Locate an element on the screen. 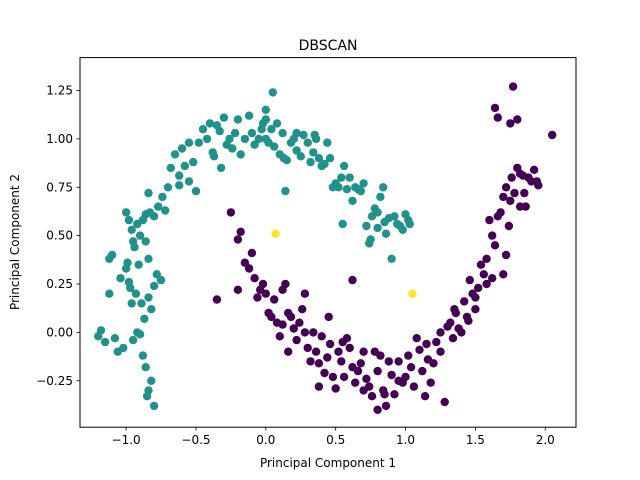  y-tick-label: 1.25 is located at coordinates (59, 90).